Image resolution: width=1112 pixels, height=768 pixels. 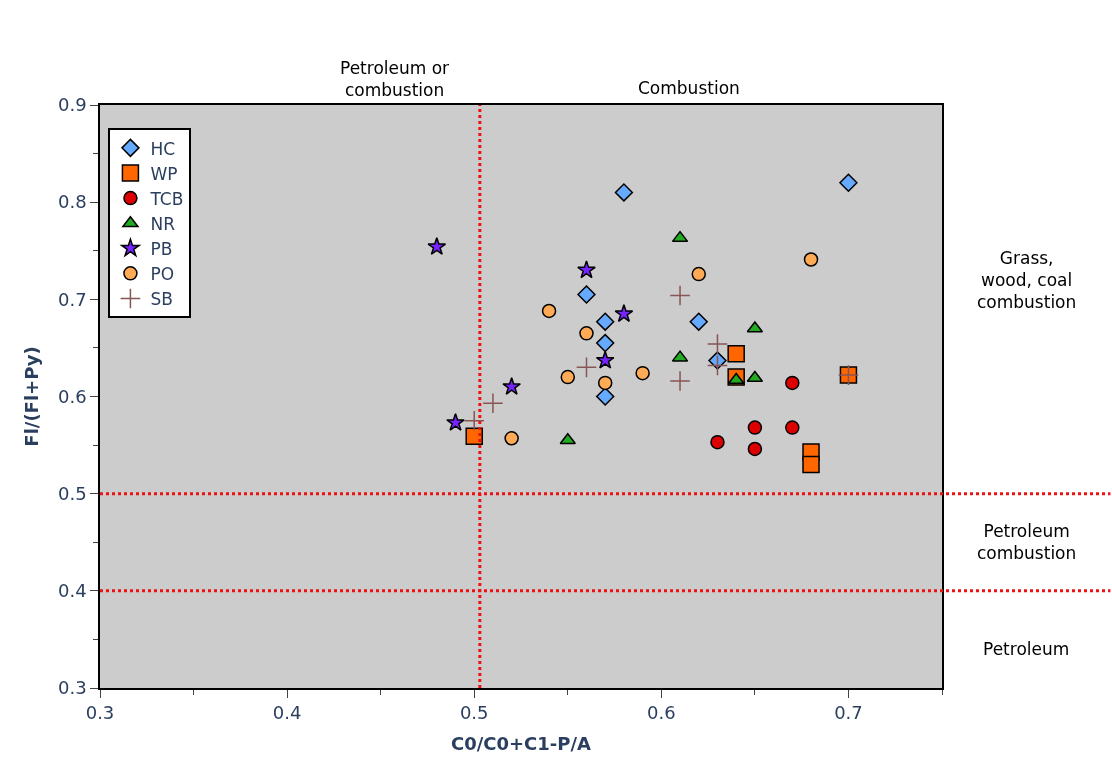 What do you see at coordinates (72, 202) in the screenshot?
I see `y-tick-label: 0.8` at bounding box center [72, 202].